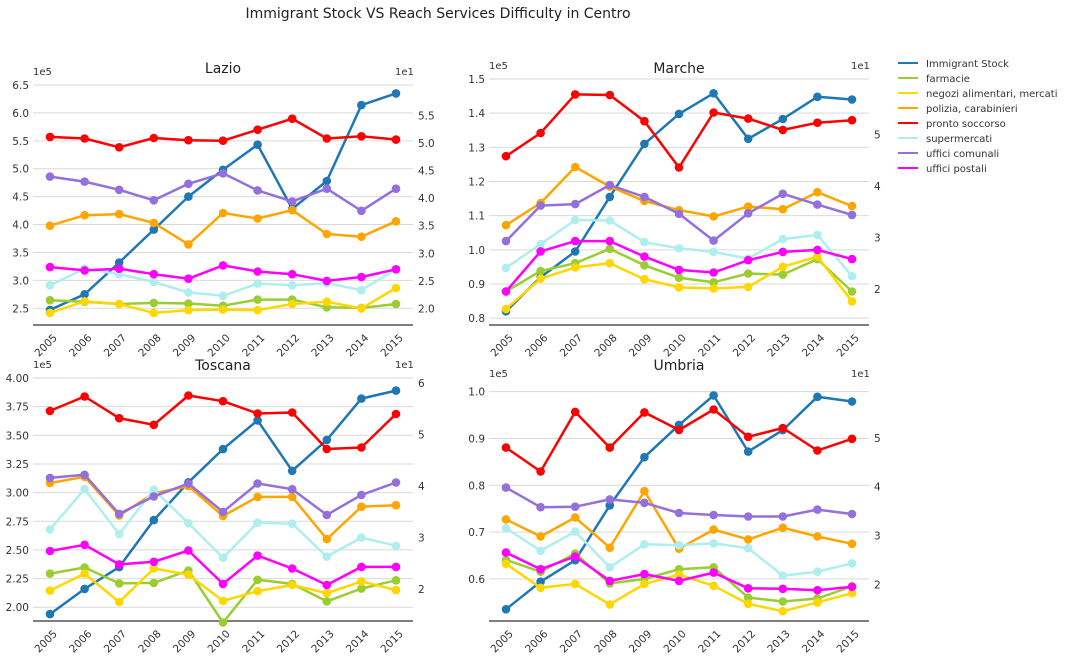 The image size is (1071, 658). I want to click on y-tick-label-right: 5.5, so click(426, 116).